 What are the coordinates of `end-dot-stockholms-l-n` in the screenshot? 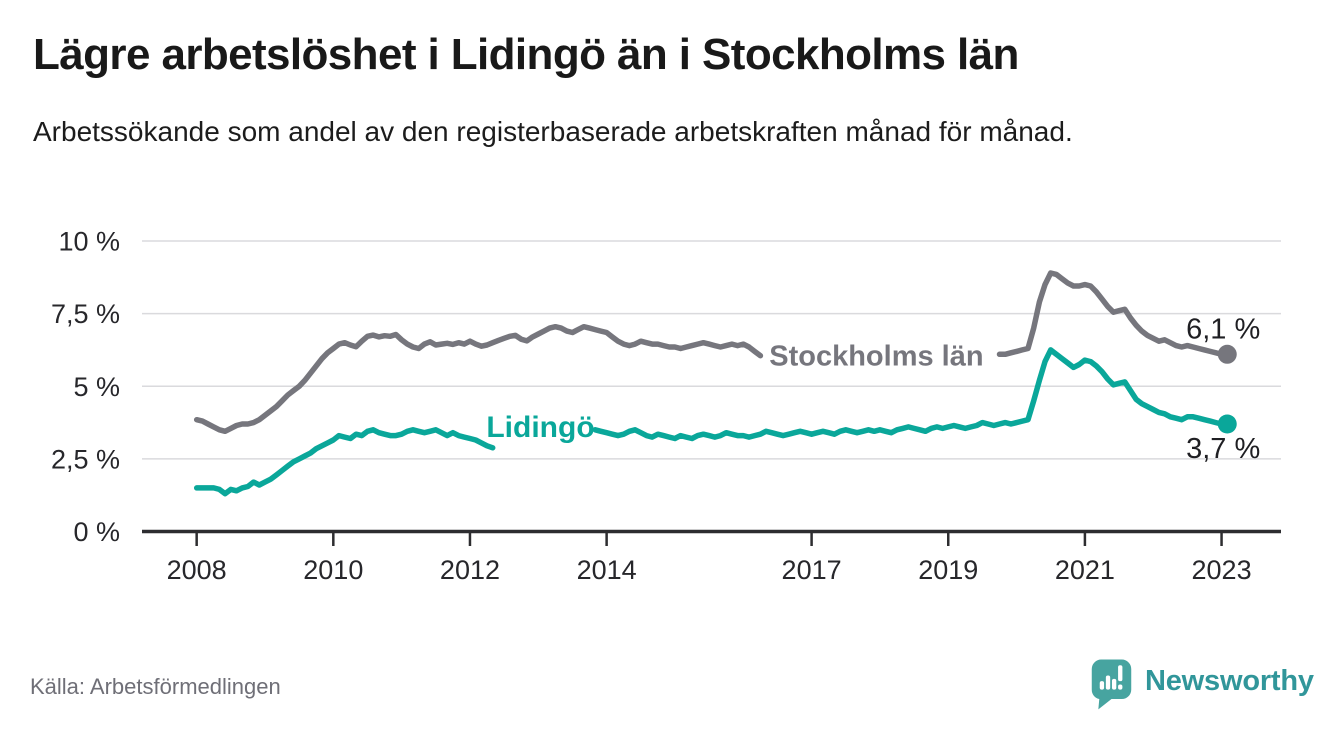 It's located at (1227, 354).